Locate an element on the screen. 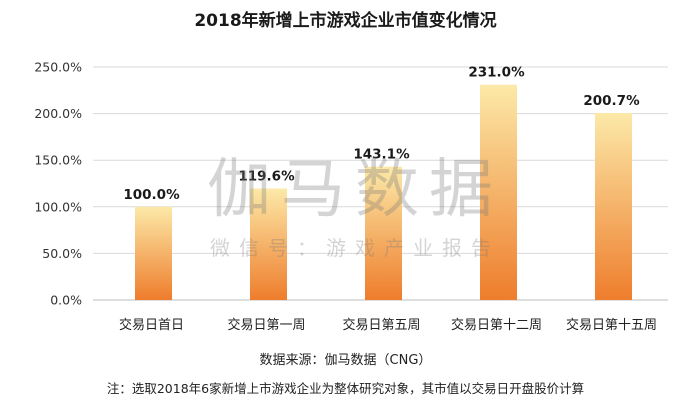  y-axis-ticks: 0.0% 50.0% 100.0% 150.0% 200.0% 250.0% is located at coordinates (58, 184).